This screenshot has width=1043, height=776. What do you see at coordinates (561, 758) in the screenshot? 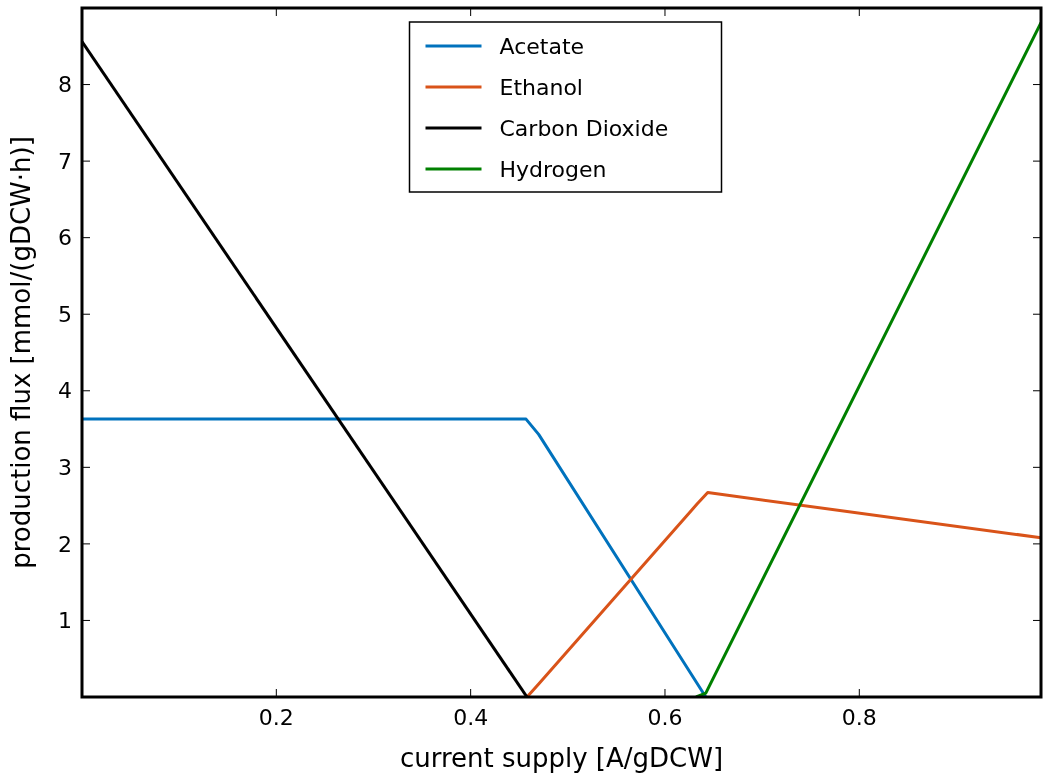
I see `x-axis-title: current supply [A/gDCW]` at bounding box center [561, 758].